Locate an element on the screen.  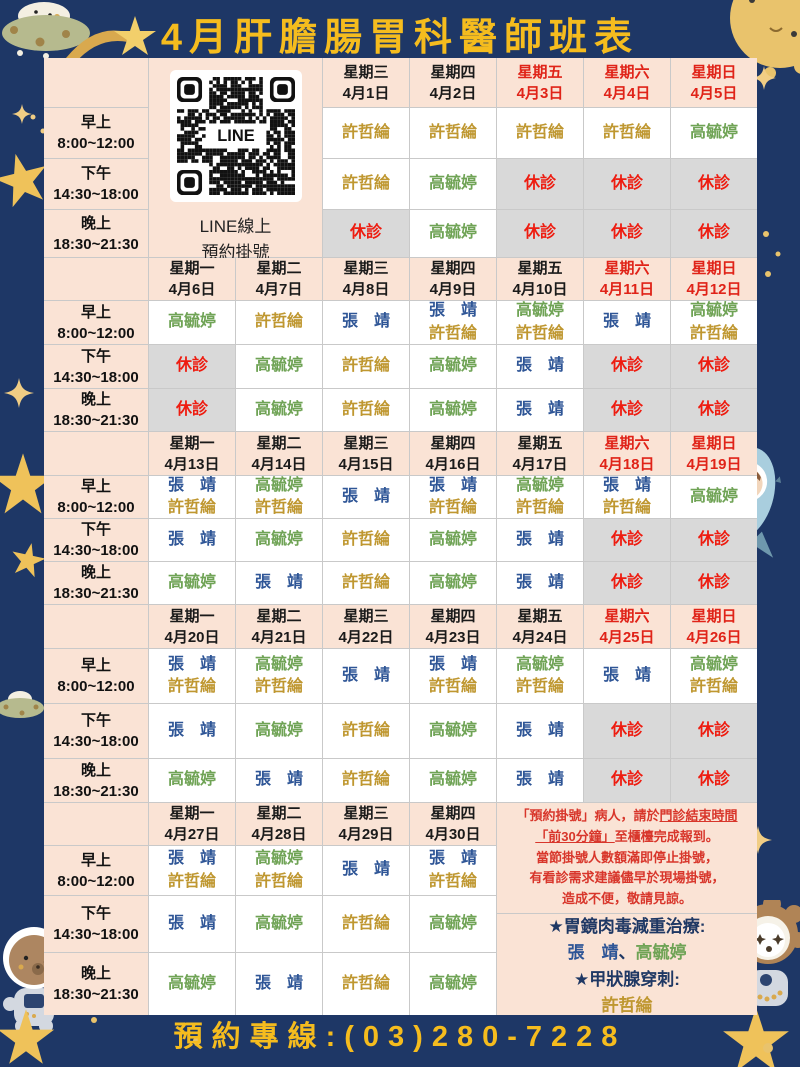
time-slot-cell: 早上 8:00~12:00 is located at coordinates (96, 133).